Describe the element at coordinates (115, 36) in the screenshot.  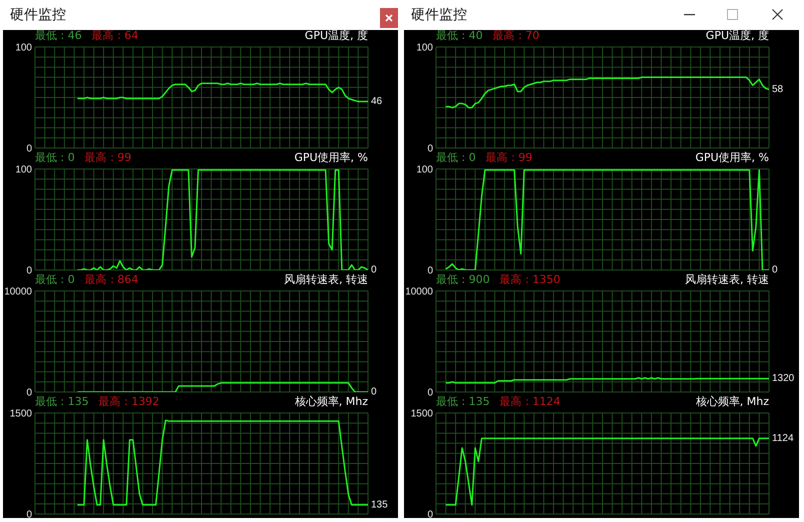
I see `text: 最高 : 64` at that location.